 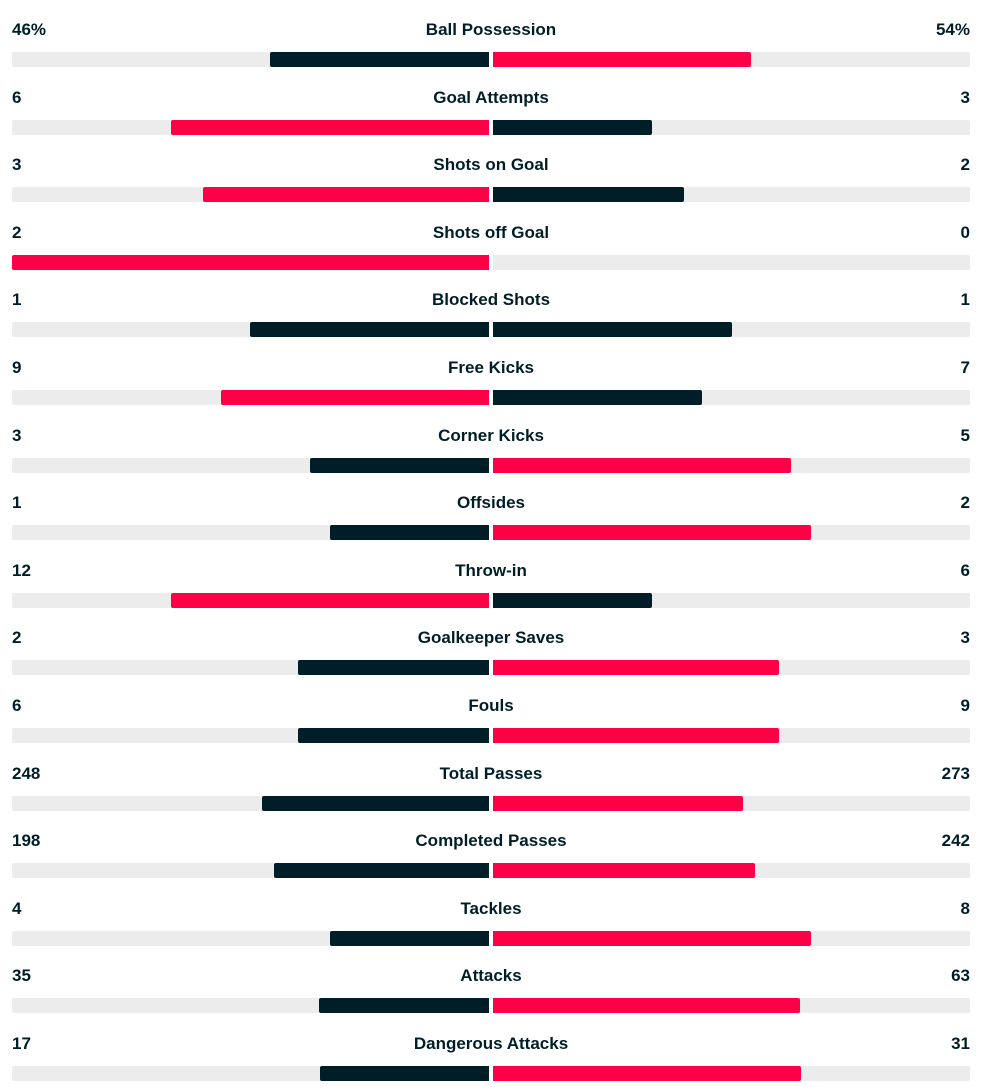 What do you see at coordinates (17, 638) in the screenshot?
I see `home-value: 2` at bounding box center [17, 638].